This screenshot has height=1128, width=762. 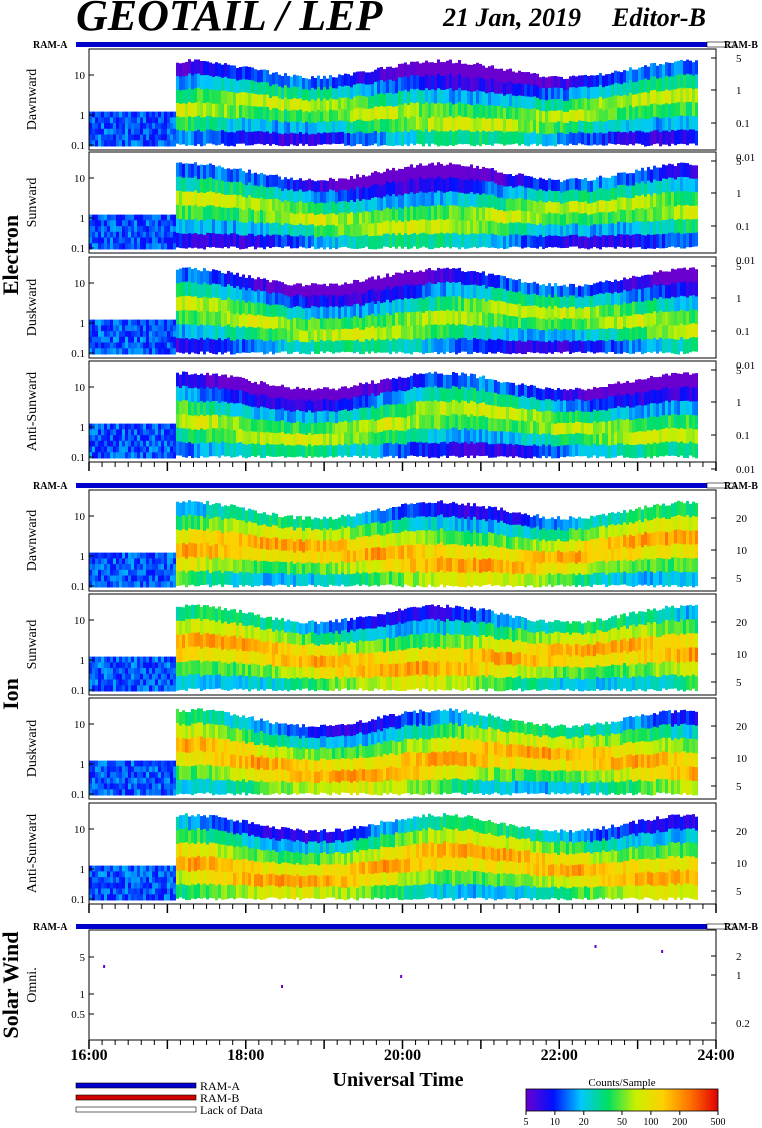 What do you see at coordinates (136, 1085) in the screenshot?
I see `legend-swatch` at bounding box center [136, 1085].